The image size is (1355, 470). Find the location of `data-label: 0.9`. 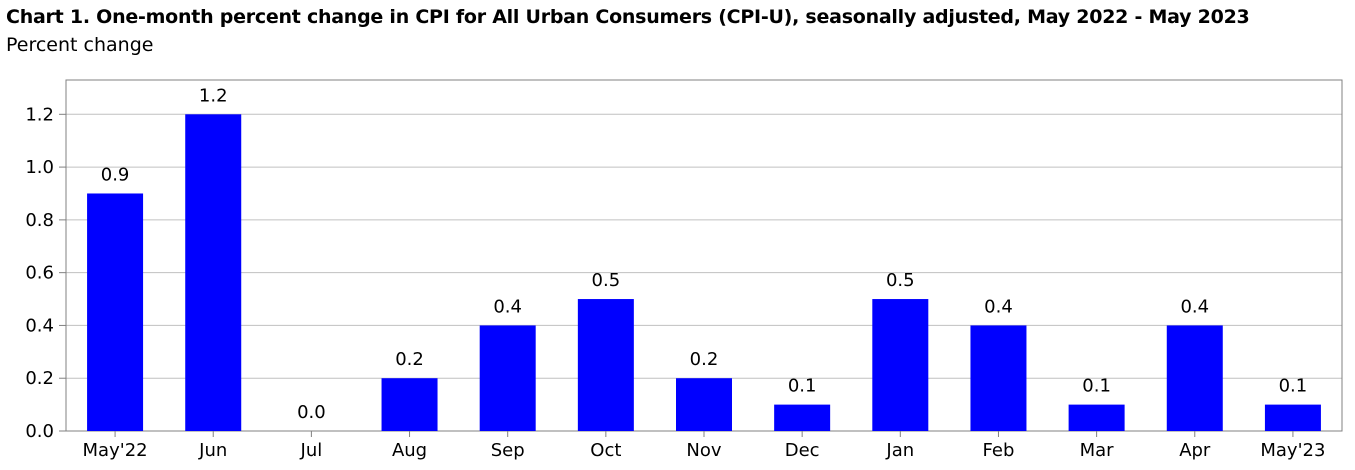

data-label: 0.9 is located at coordinates (115, 174).